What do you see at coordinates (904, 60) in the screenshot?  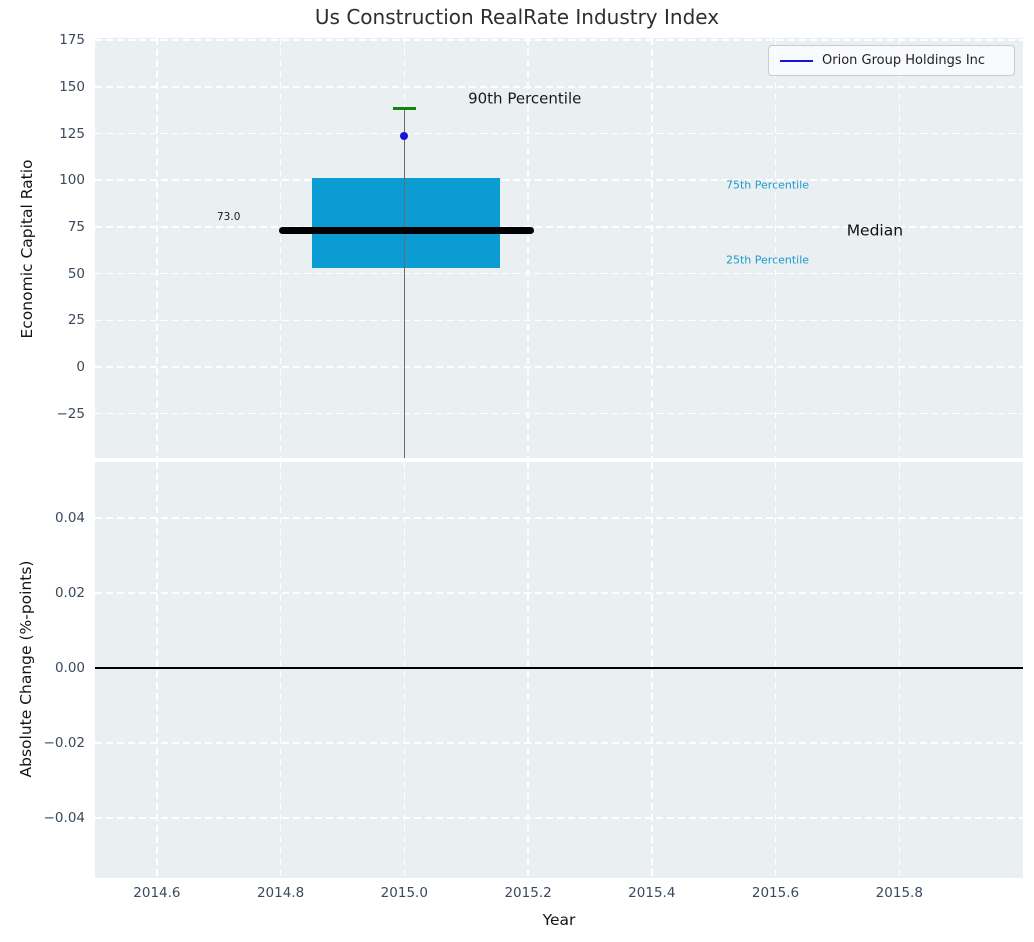 I see `legend-label: Orion Group Holdings Inc` at bounding box center [904, 60].